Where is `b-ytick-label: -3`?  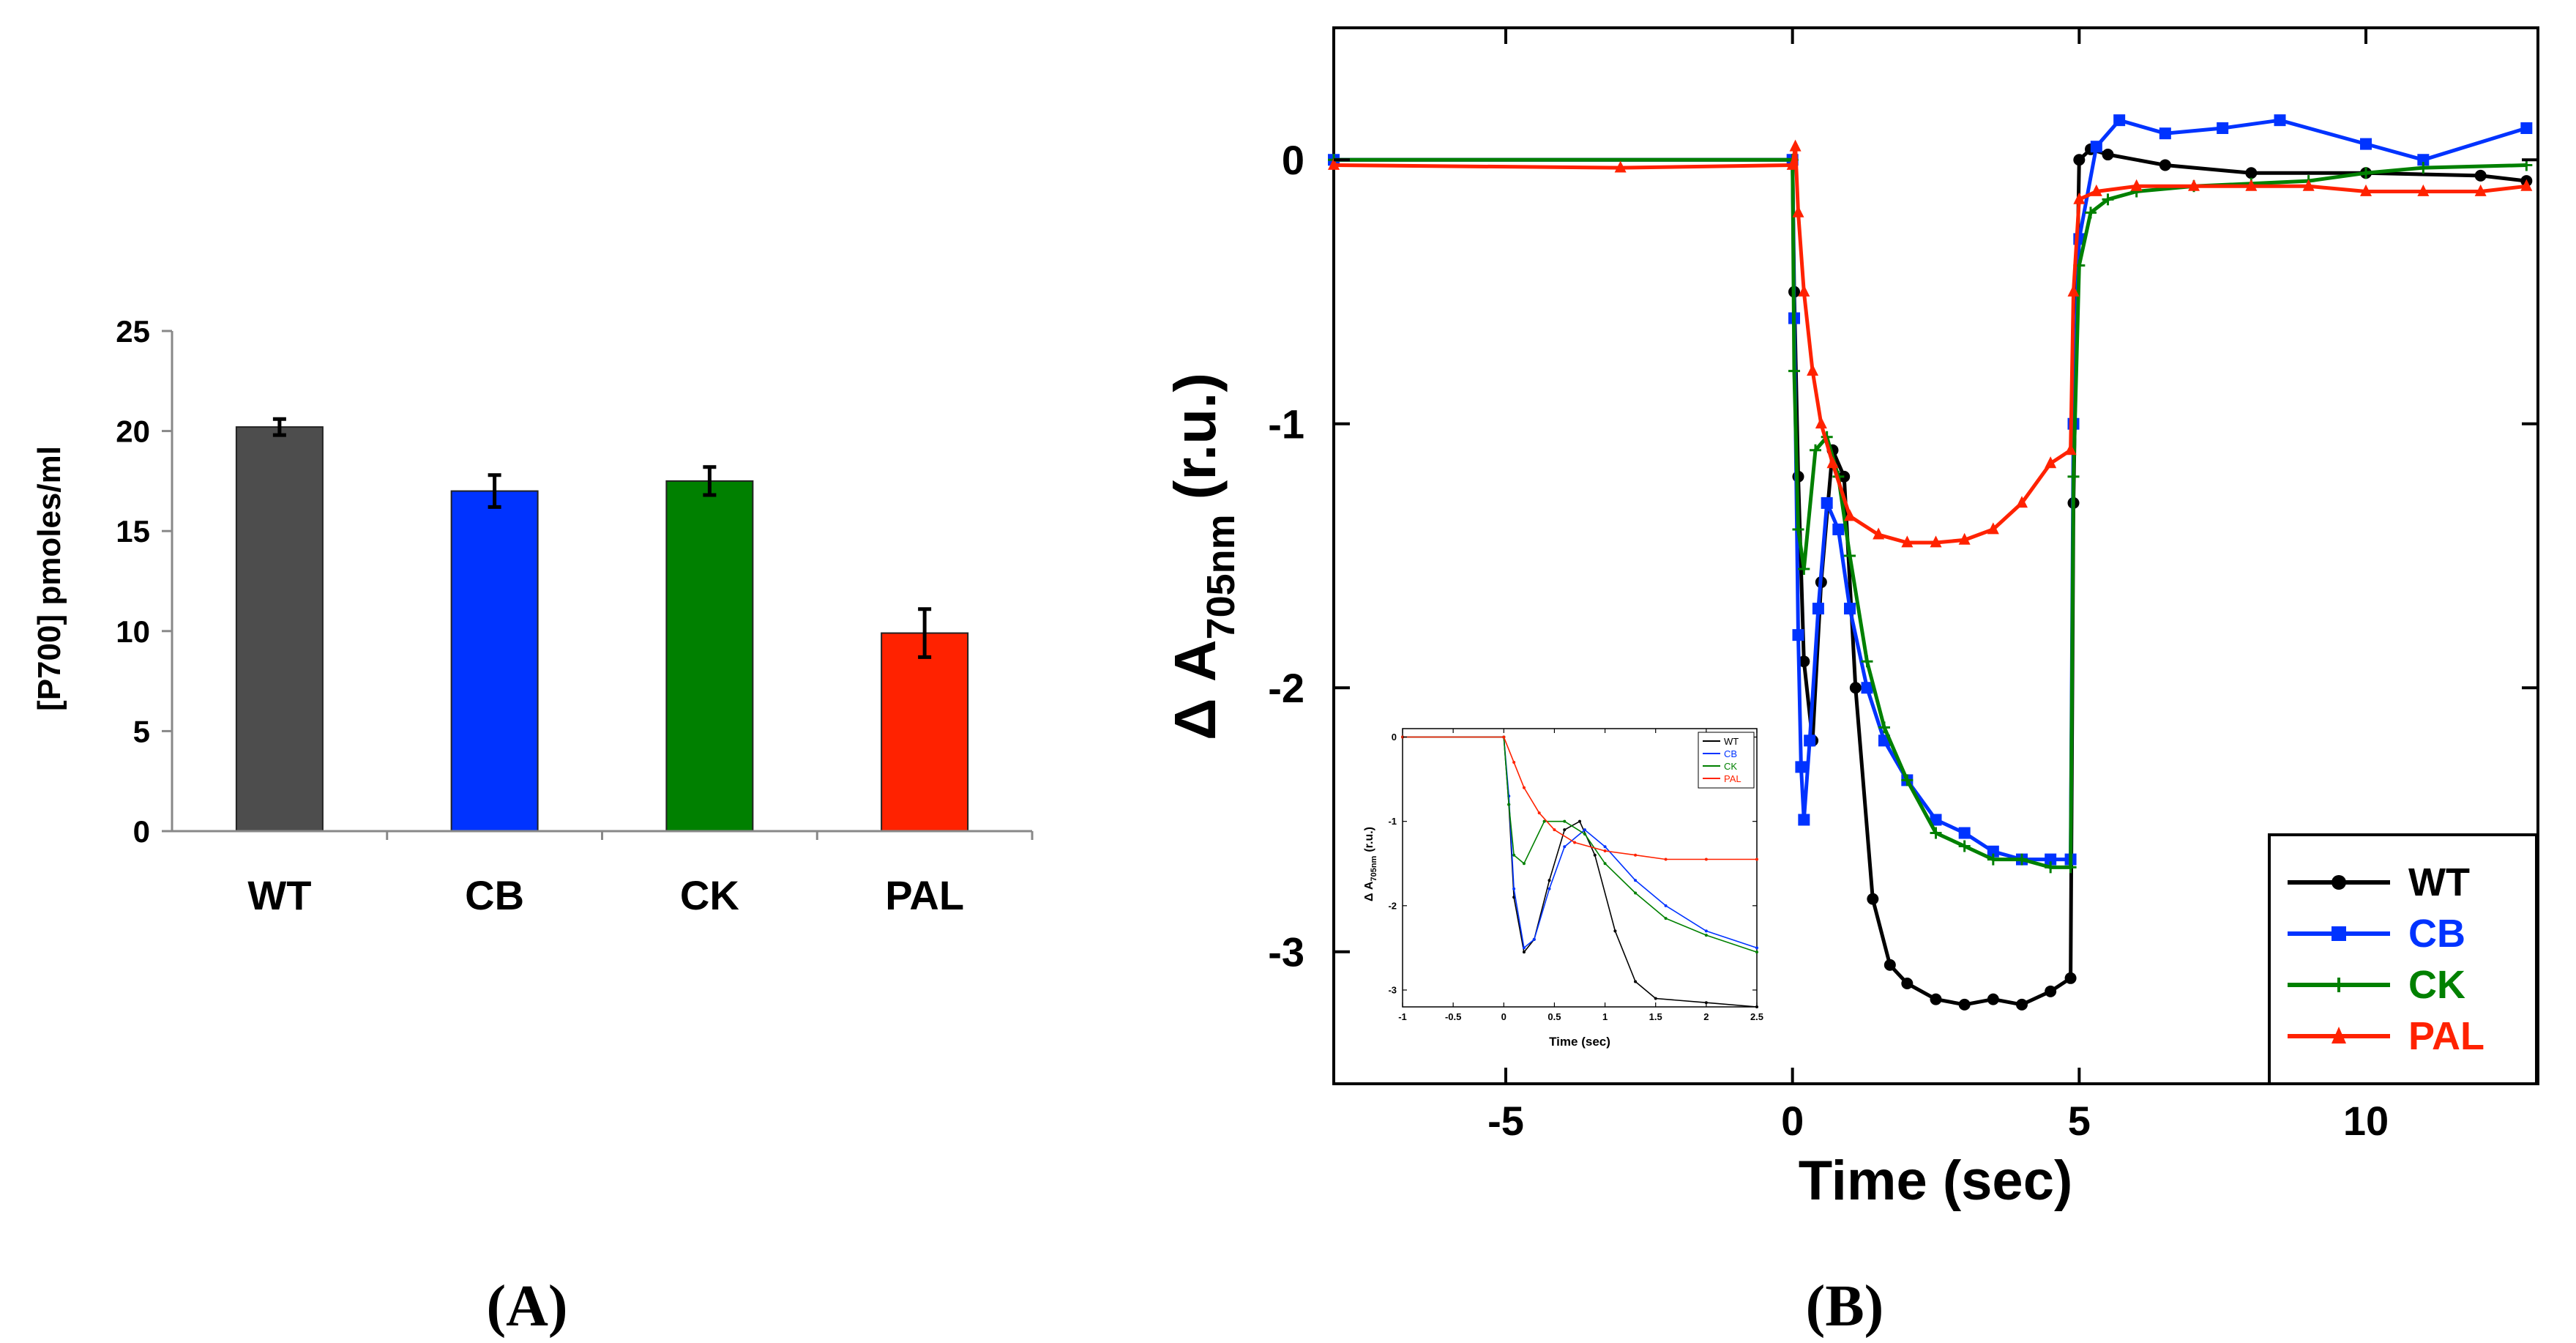 b-ytick-label: -3 is located at coordinates (1286, 952).